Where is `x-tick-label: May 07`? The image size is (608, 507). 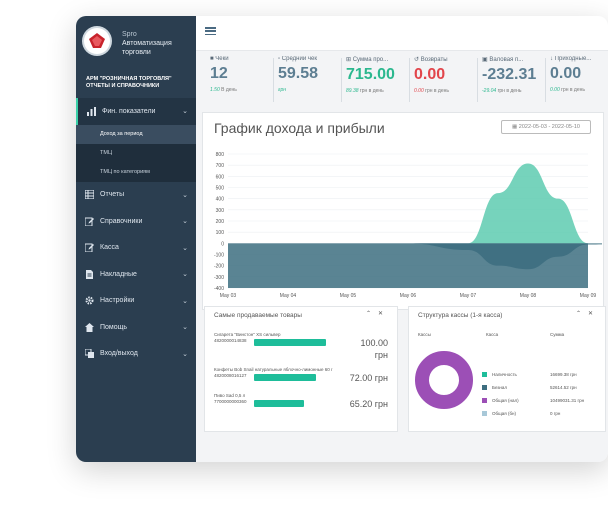 x-tick-label: May 07 is located at coordinates (468, 296).